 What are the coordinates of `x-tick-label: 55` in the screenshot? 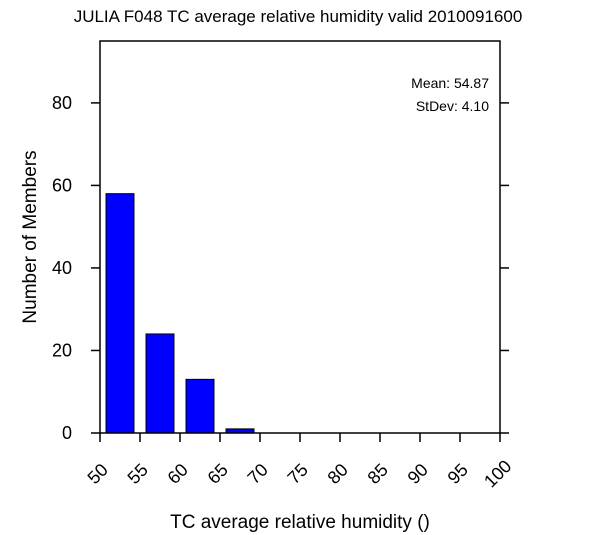 It's located at (138, 474).